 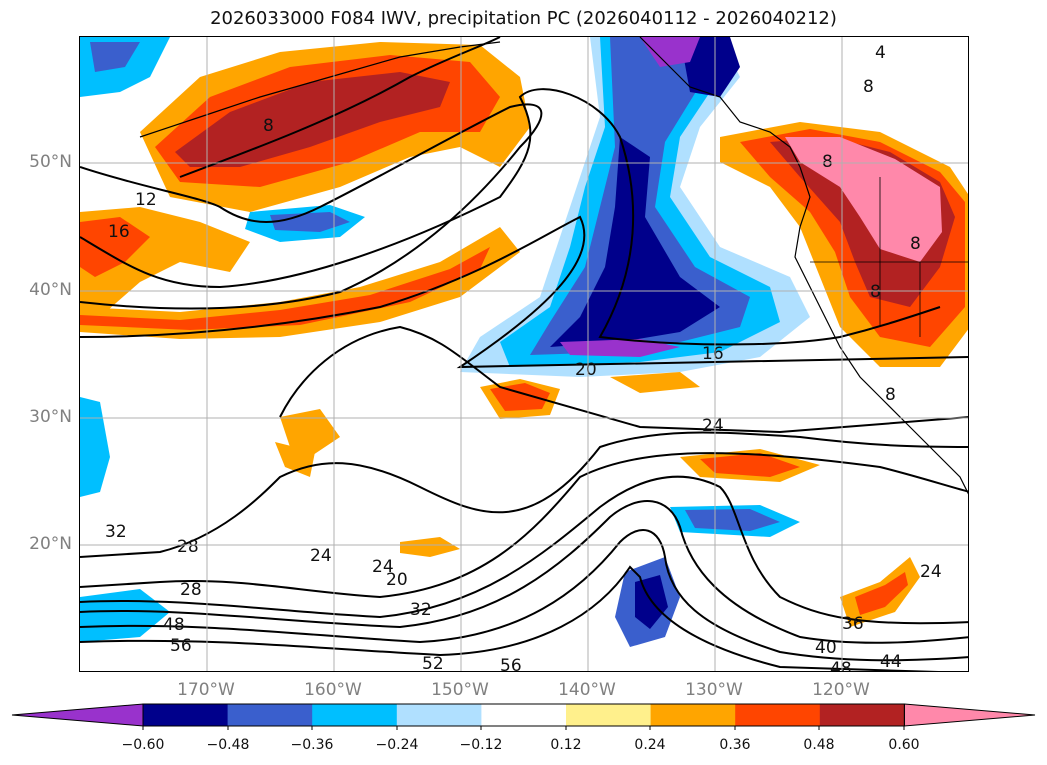 I want to click on lon-label-130w: 130°W, so click(x=714, y=690).